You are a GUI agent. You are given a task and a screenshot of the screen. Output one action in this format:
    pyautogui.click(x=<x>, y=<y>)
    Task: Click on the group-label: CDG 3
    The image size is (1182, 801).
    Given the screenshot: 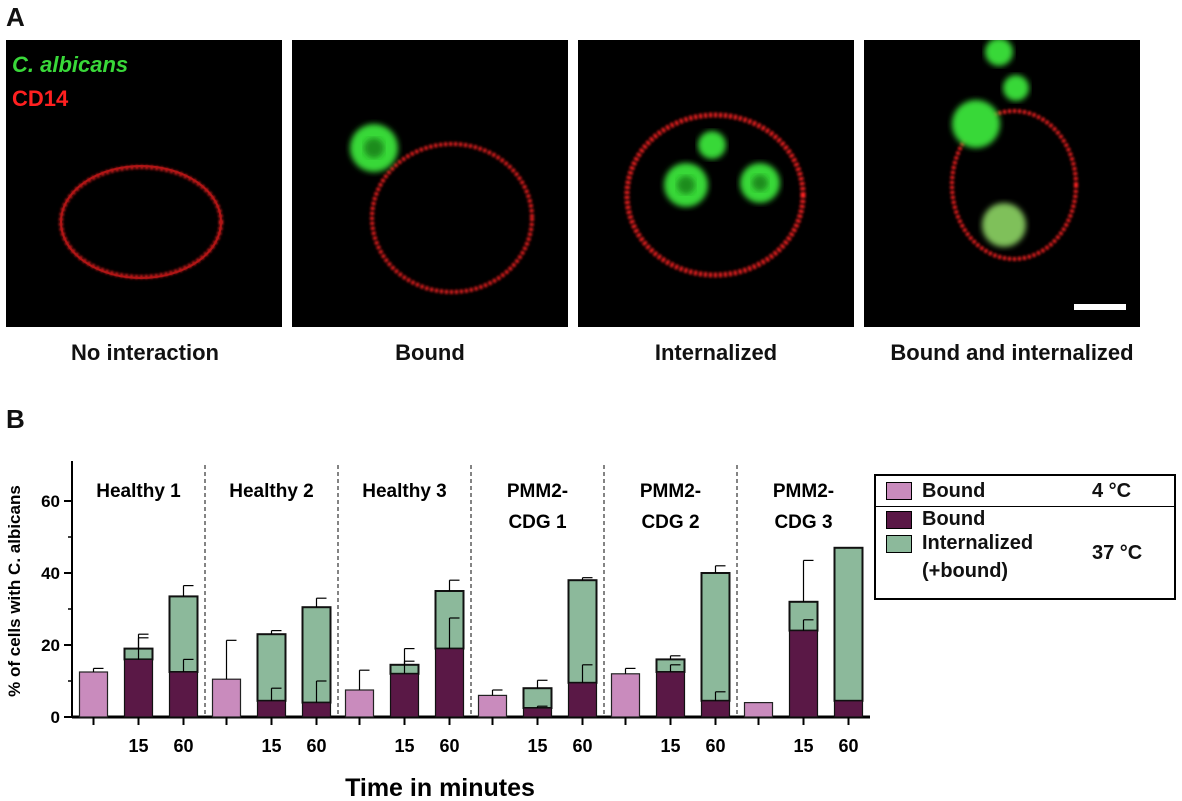 What is the action you would take?
    pyautogui.click(x=803, y=522)
    